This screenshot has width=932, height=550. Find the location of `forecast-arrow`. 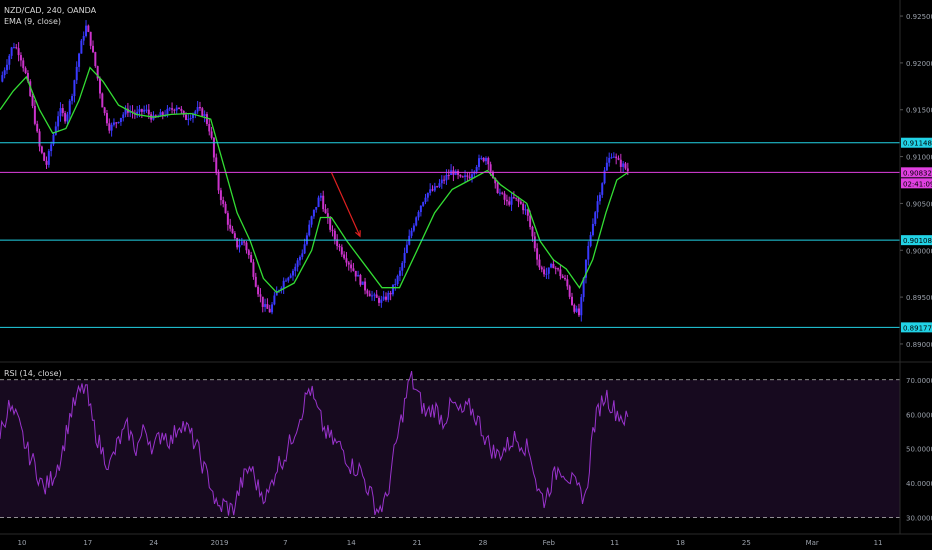

forecast-arrow is located at coordinates (345, 204).